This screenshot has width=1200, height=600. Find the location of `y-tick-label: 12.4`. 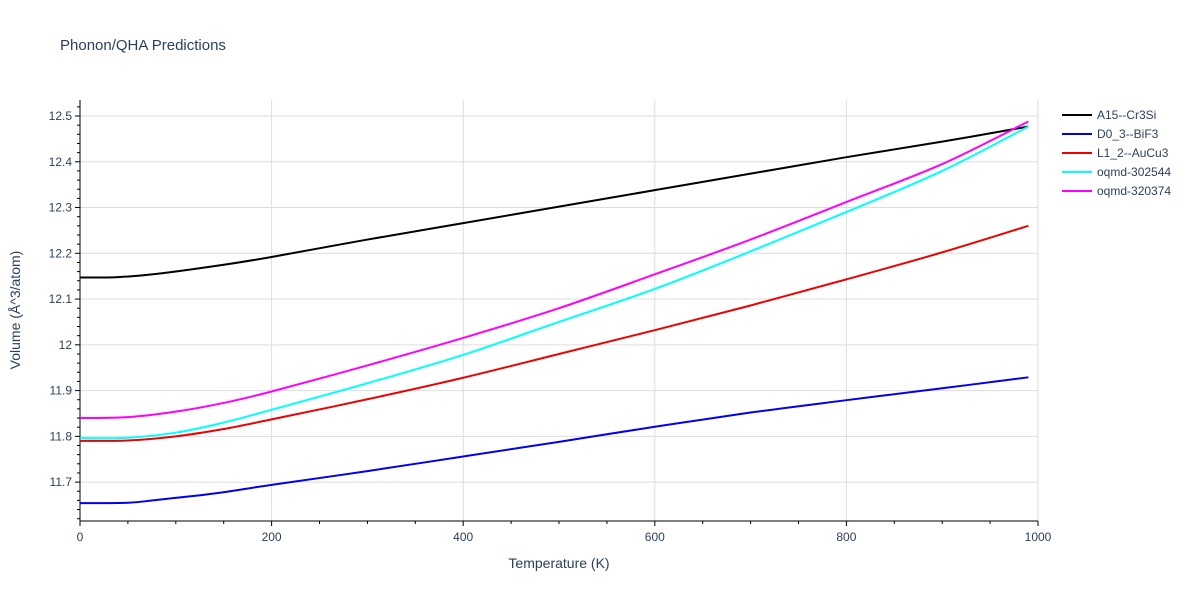

y-tick-label: 12.4 is located at coordinates (61, 162).